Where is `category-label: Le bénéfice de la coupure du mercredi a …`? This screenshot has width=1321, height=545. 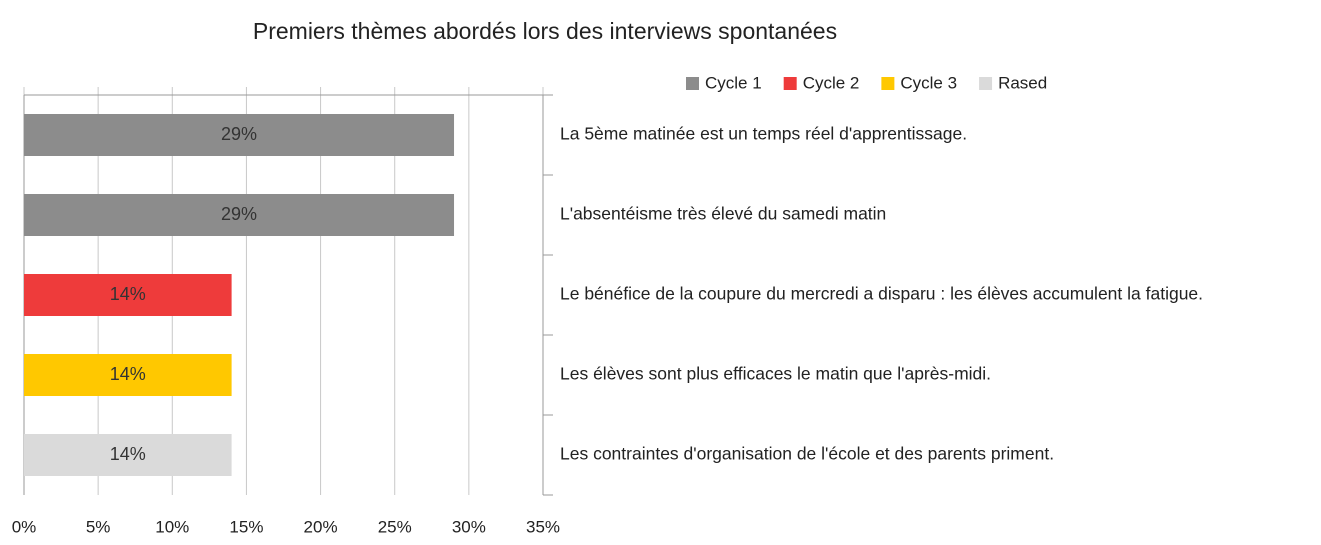
category-label: Le bénéfice de la coupure du mercredi a … is located at coordinates (881, 294).